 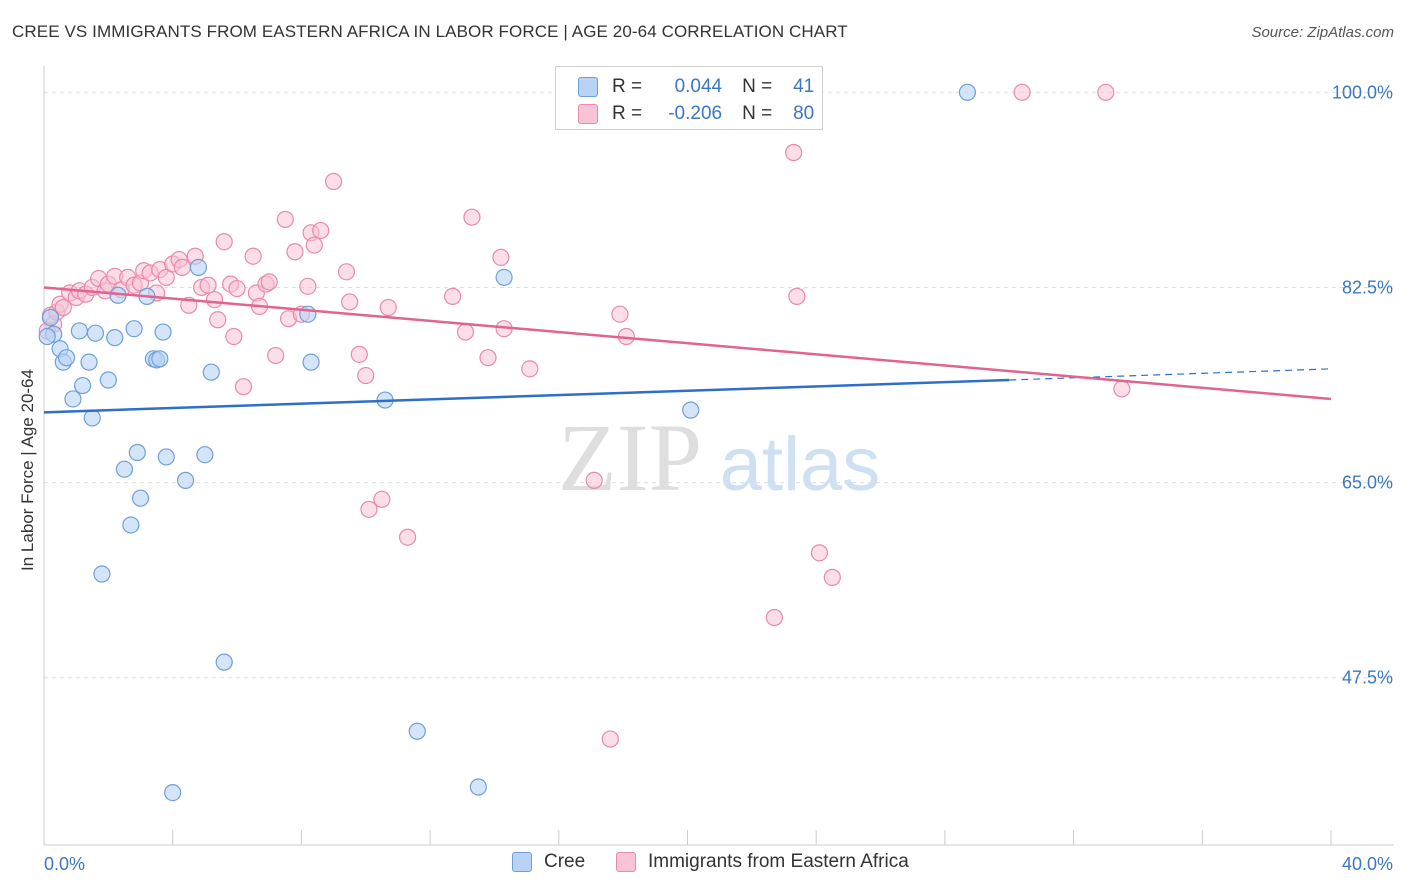 I want to click on source-label: Source: ZipAtlas.com, so click(x=1322, y=32).